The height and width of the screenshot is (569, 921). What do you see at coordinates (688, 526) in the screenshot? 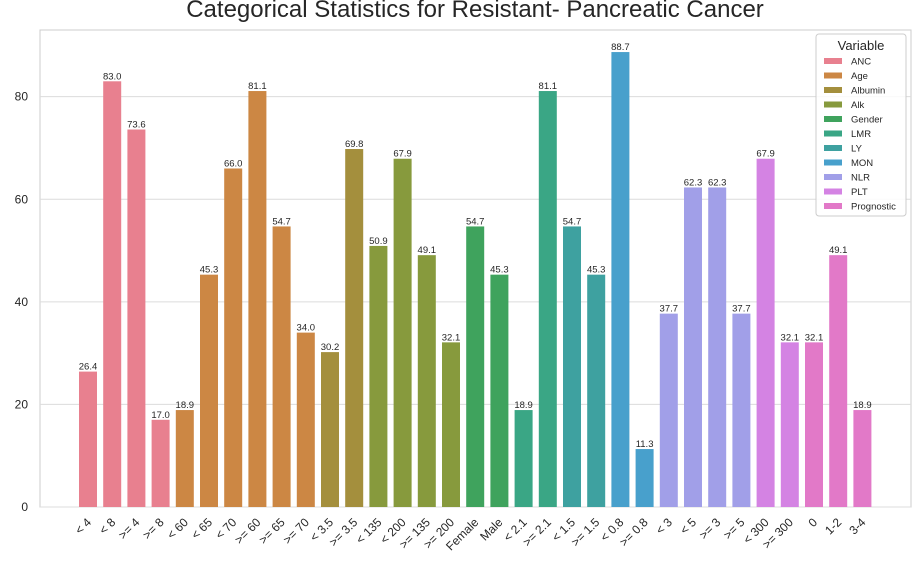
I see `x-tick-label: < 5` at bounding box center [688, 526].